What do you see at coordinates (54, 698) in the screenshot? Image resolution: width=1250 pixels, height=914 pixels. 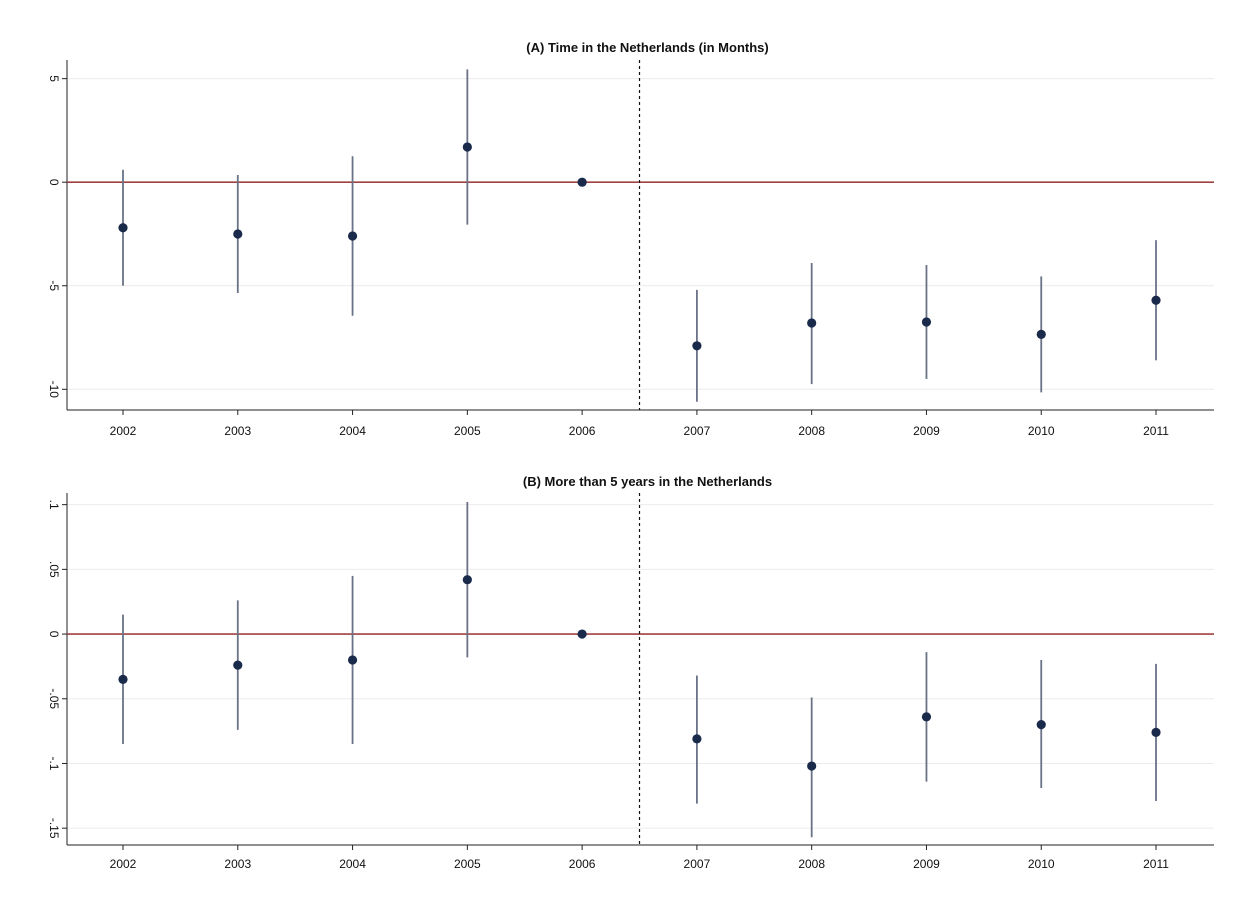 I see `y-tick-label: -.05` at bounding box center [54, 698].